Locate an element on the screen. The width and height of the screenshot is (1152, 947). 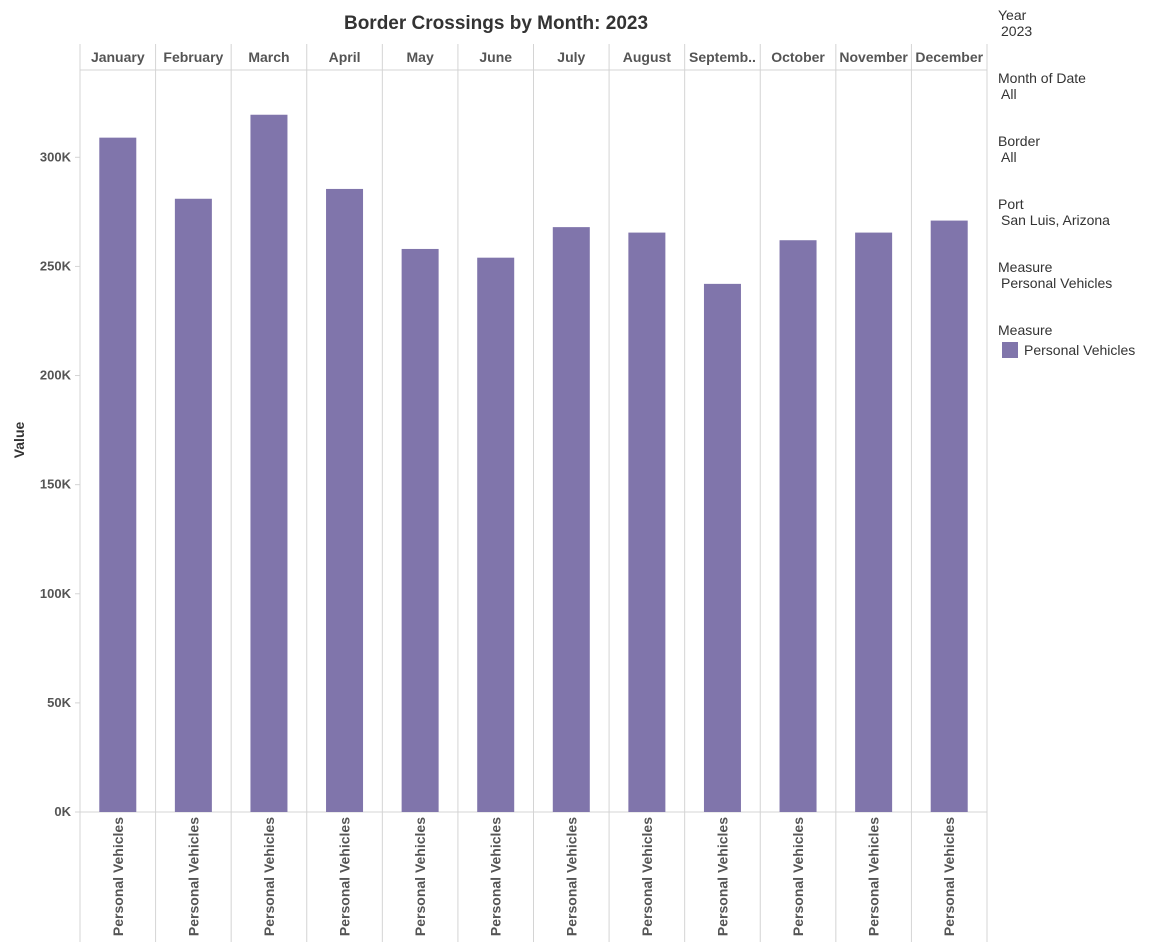
month-header: March is located at coordinates (268, 57).